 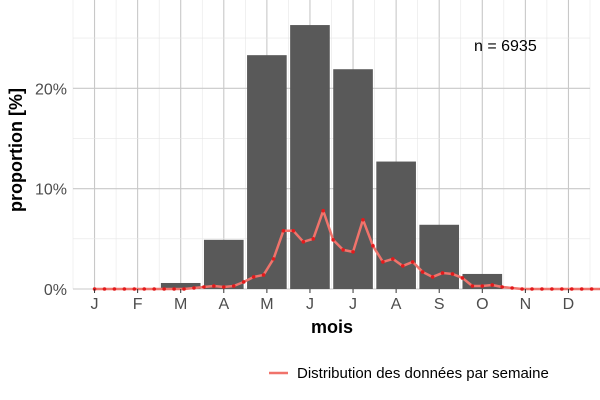 What do you see at coordinates (138, 304) in the screenshot?
I see `x-tick-label: F` at bounding box center [138, 304].